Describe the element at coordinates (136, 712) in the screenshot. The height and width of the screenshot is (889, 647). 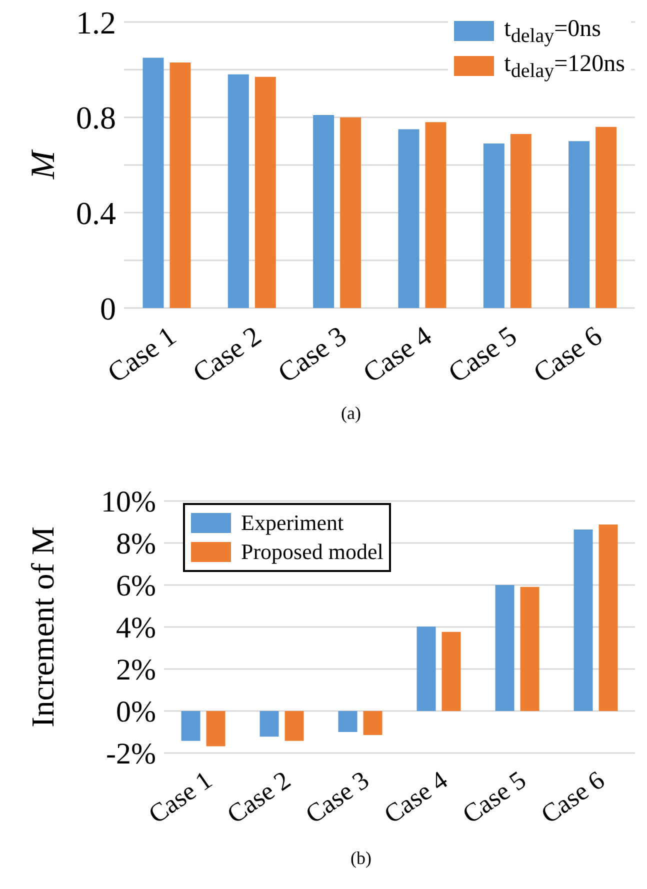
I see `y-tick-label: 0%` at that location.